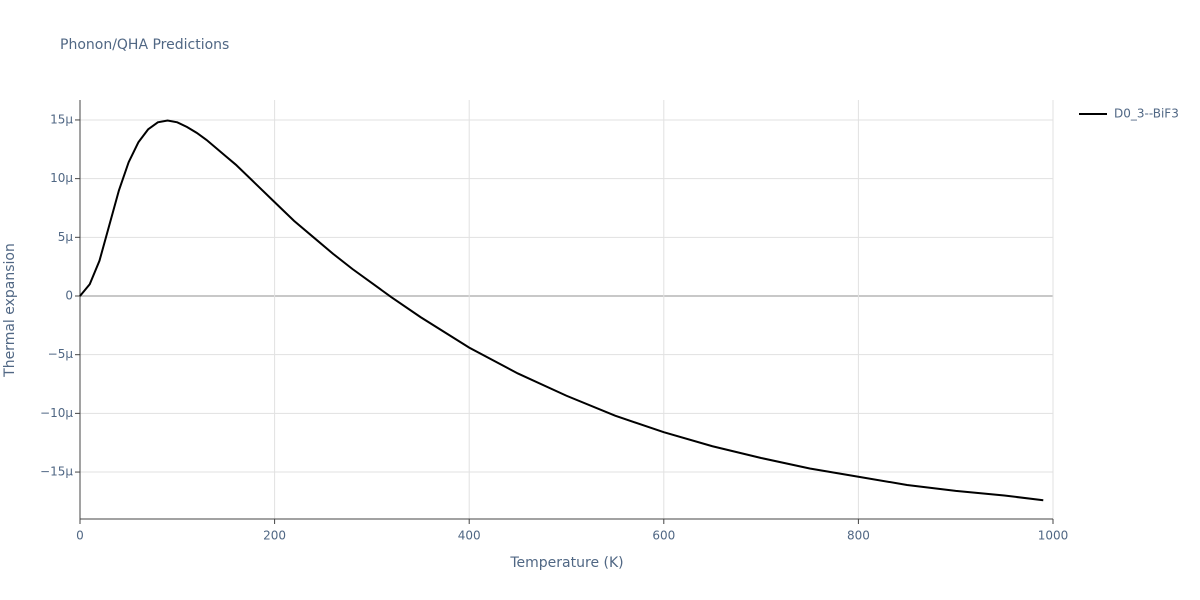  I want to click on y-tick-label: −10µ, so click(56, 413).